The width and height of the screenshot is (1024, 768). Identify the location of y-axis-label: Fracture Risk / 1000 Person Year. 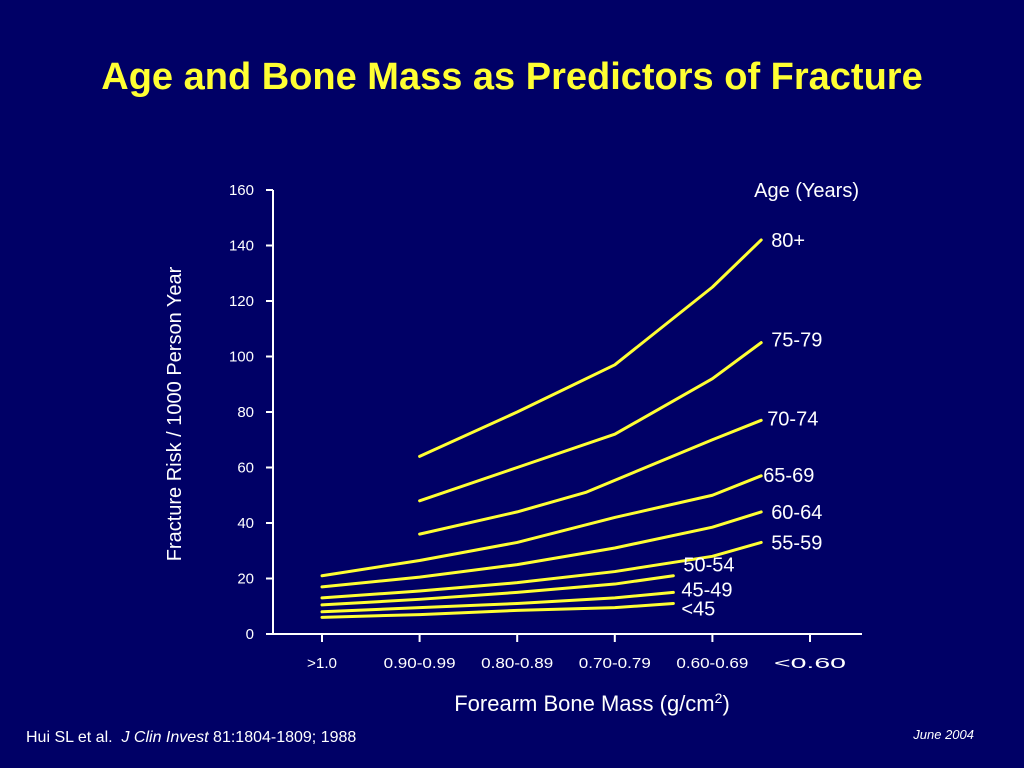
(175, 413).